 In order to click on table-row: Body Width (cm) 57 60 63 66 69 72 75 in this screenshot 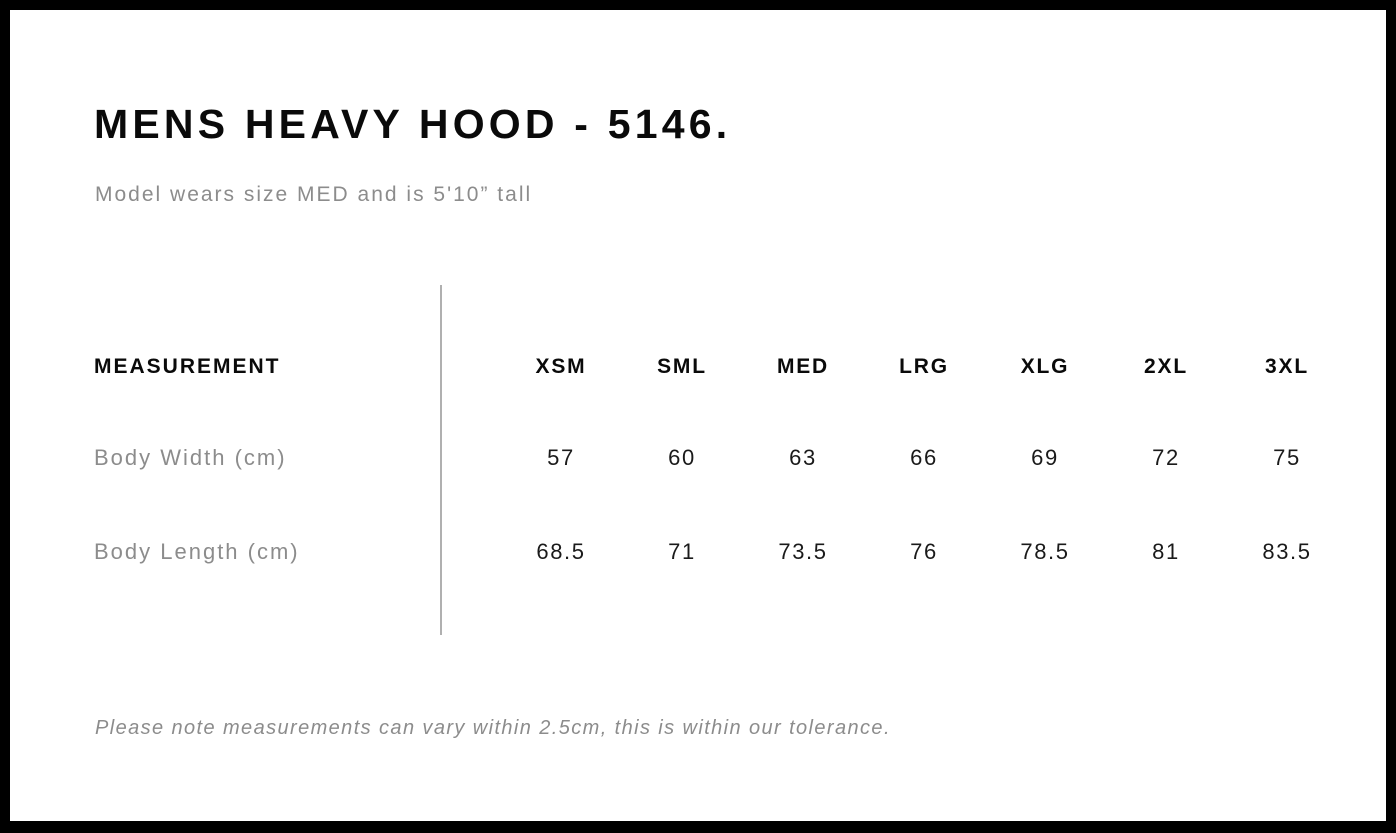, I will do `click(698, 458)`.